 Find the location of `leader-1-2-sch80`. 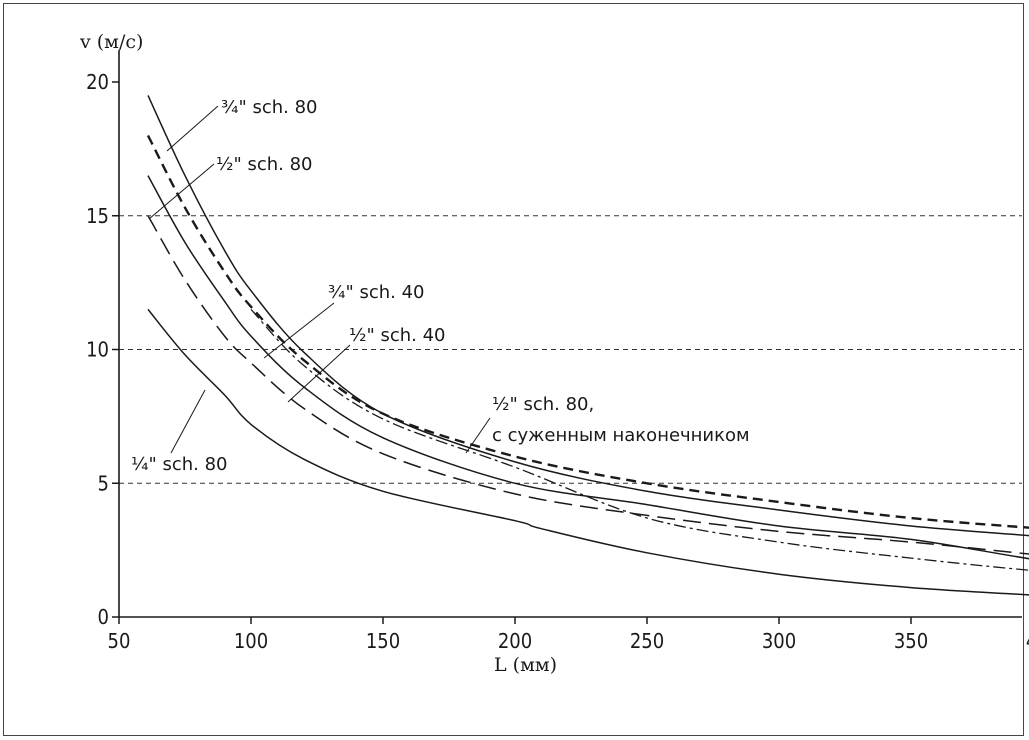

leader-1-2-sch80 is located at coordinates (181, 191).